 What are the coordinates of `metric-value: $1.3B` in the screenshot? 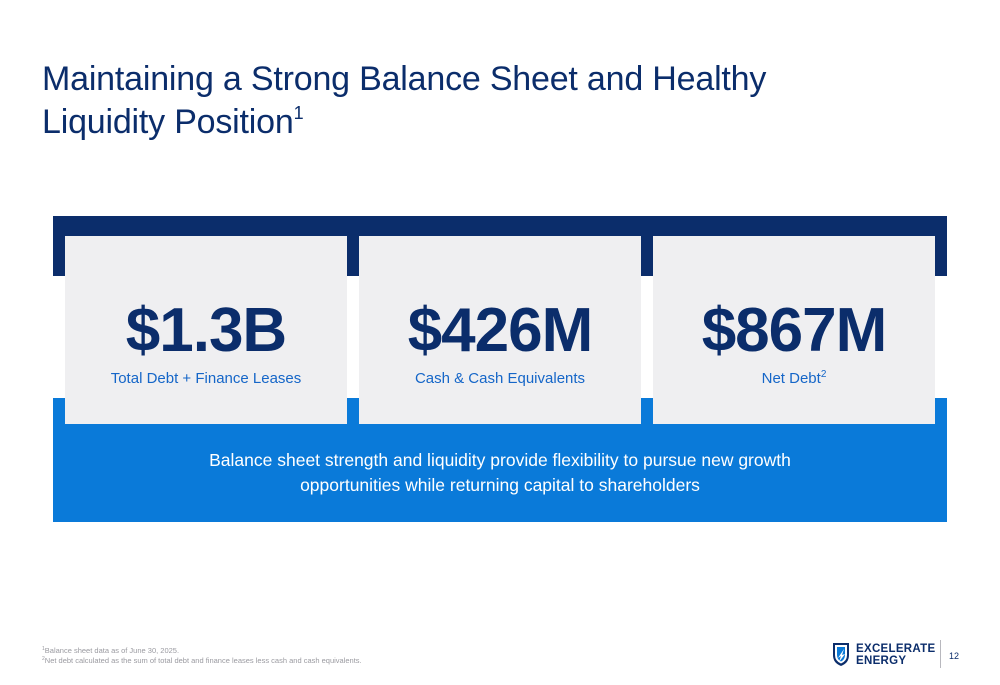 It's located at (206, 330).